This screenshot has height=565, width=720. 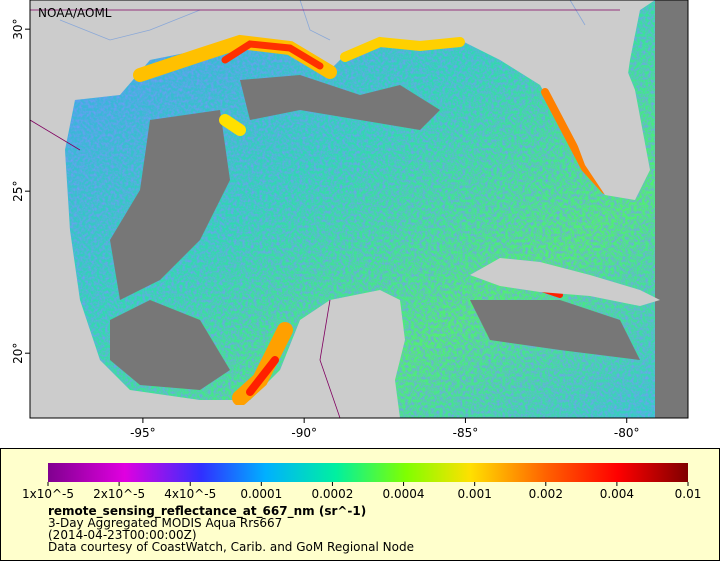 I want to click on colorbar-tick-label: 0.001, so click(x=474, y=494).